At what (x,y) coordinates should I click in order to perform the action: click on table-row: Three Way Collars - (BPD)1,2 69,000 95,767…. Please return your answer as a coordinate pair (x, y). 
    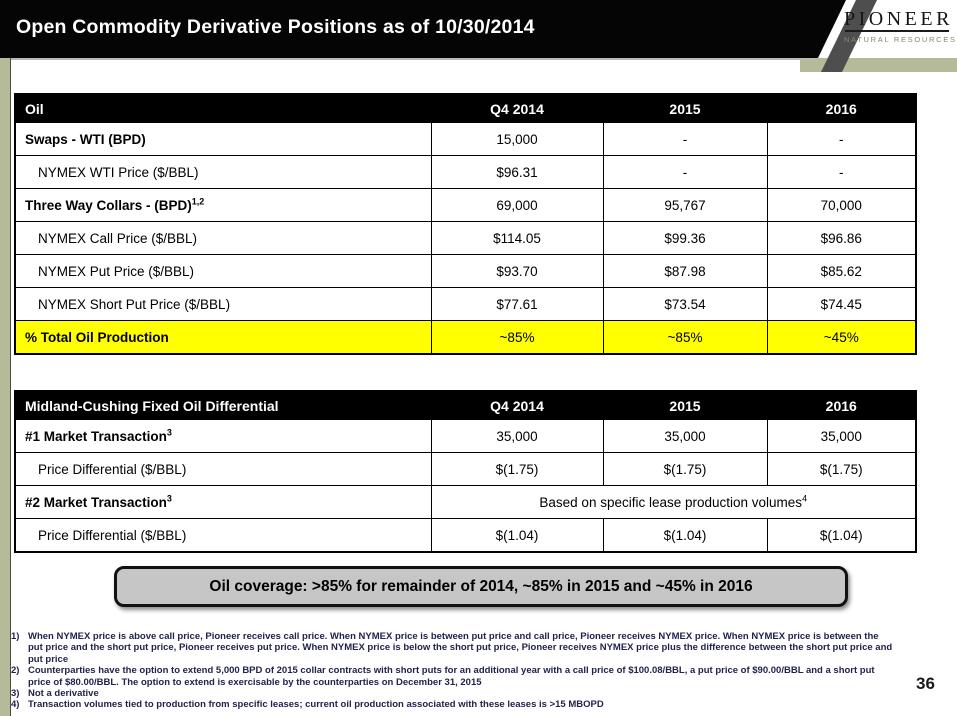
    Looking at the image, I should click on (465, 205).